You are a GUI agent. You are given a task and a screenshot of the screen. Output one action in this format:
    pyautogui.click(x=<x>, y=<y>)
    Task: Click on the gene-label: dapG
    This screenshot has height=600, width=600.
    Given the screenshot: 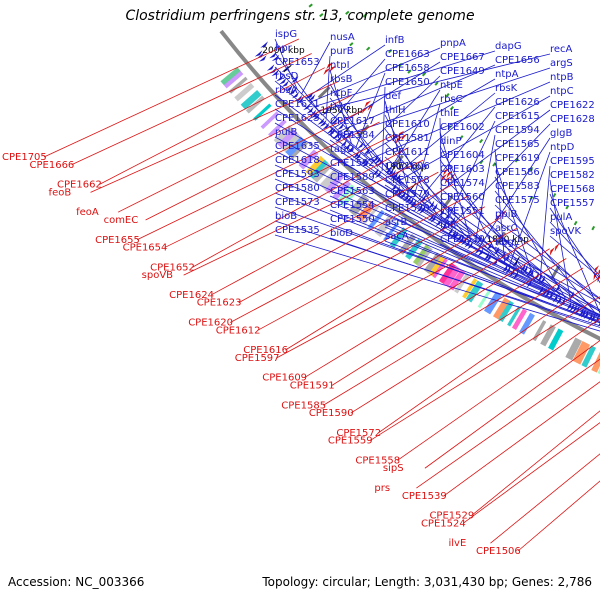 What is the action you would take?
    pyautogui.click(x=508, y=46)
    